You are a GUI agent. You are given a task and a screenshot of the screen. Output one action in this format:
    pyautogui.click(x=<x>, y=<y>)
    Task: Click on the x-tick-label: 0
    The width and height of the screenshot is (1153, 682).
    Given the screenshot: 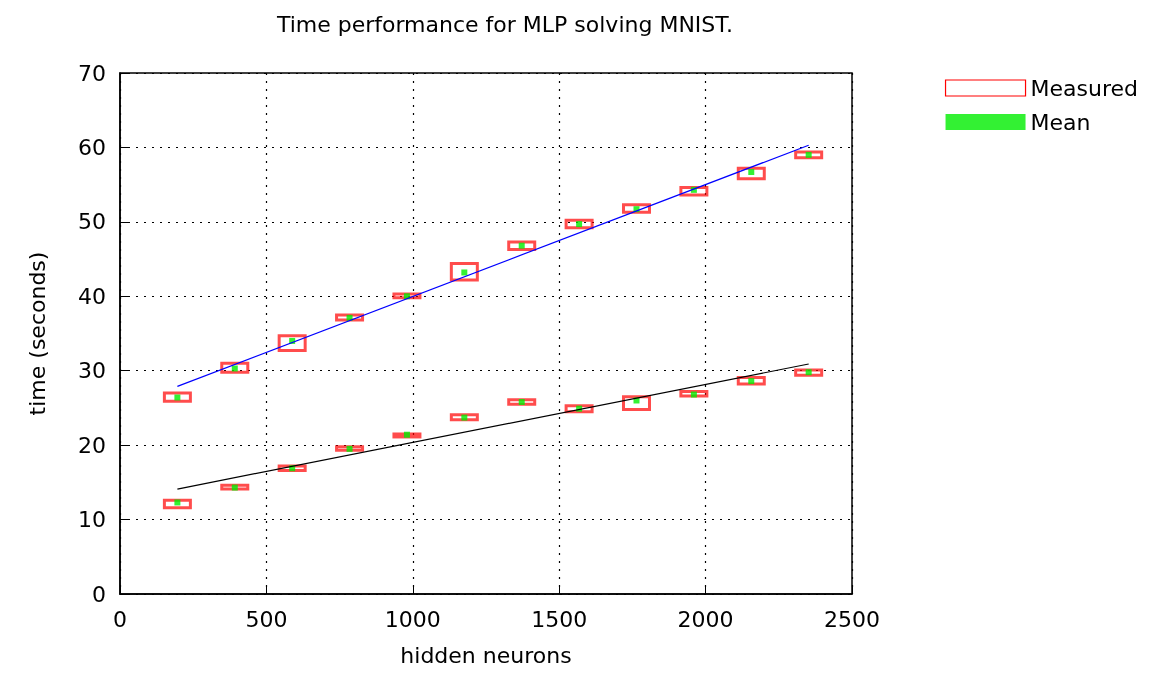 What is the action you would take?
    pyautogui.click(x=120, y=619)
    